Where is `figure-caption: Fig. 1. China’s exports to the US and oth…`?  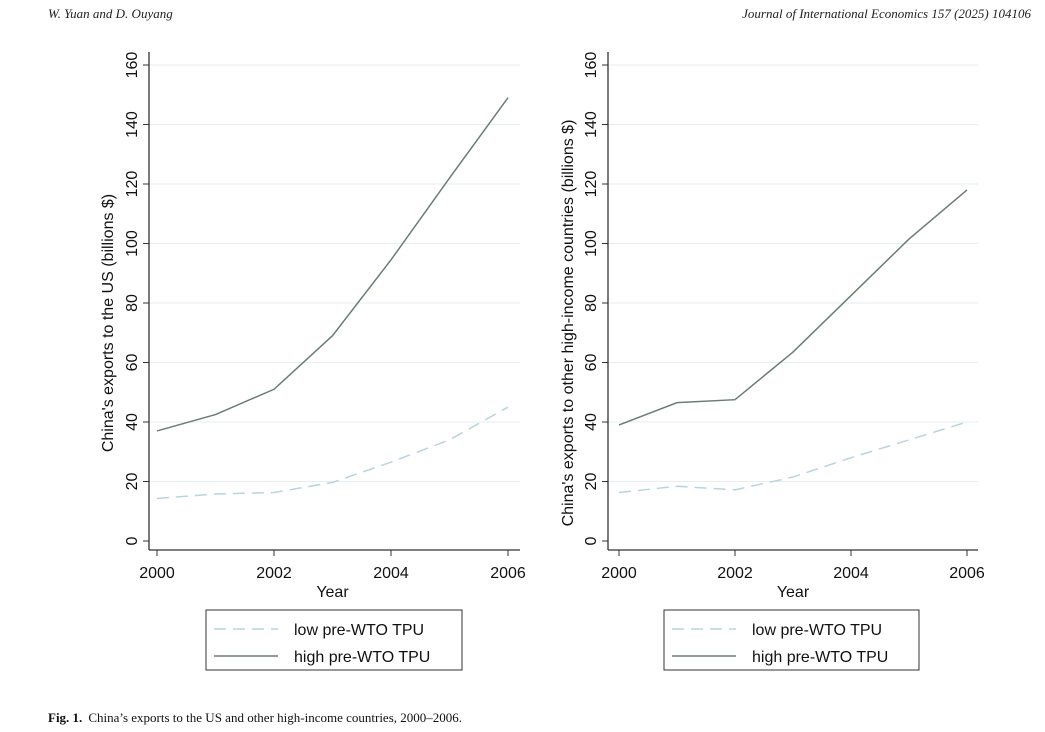
figure-caption: Fig. 1. China’s exports to the US and oth… is located at coordinates (255, 718).